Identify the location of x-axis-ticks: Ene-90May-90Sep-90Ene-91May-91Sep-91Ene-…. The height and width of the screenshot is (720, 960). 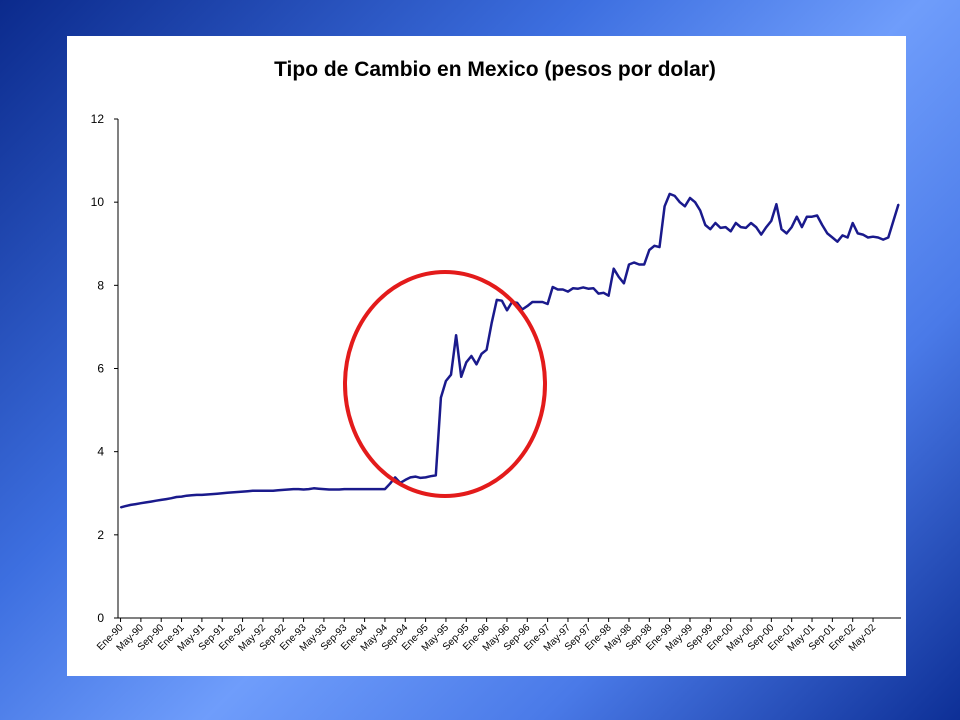
(486, 636).